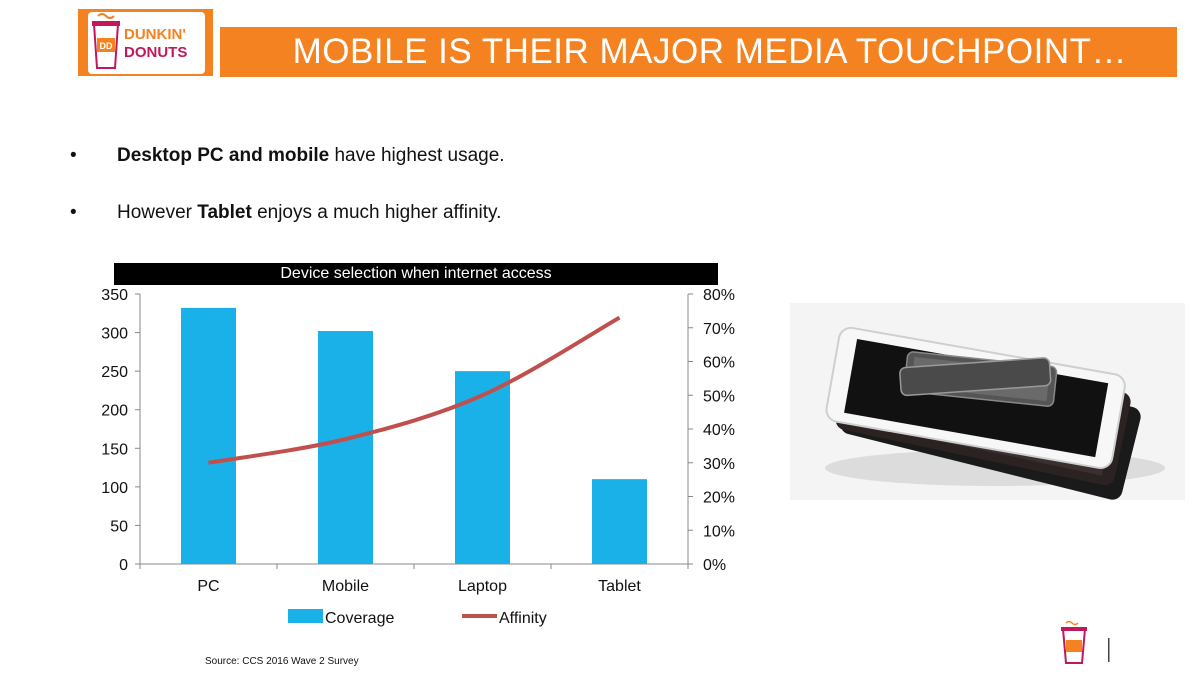 This screenshot has height=675, width=1200. I want to click on brand-logo-block: DD DUNKIN' DONUTS, so click(145, 42).